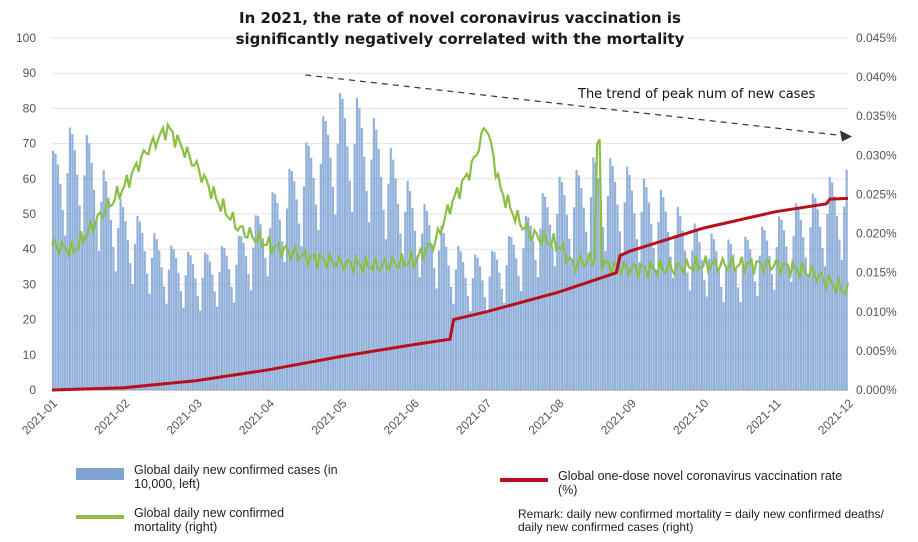 This screenshot has height=542, width=918. What do you see at coordinates (111, 416) in the screenshot?
I see `x-tick-label: 2021-02` at bounding box center [111, 416].